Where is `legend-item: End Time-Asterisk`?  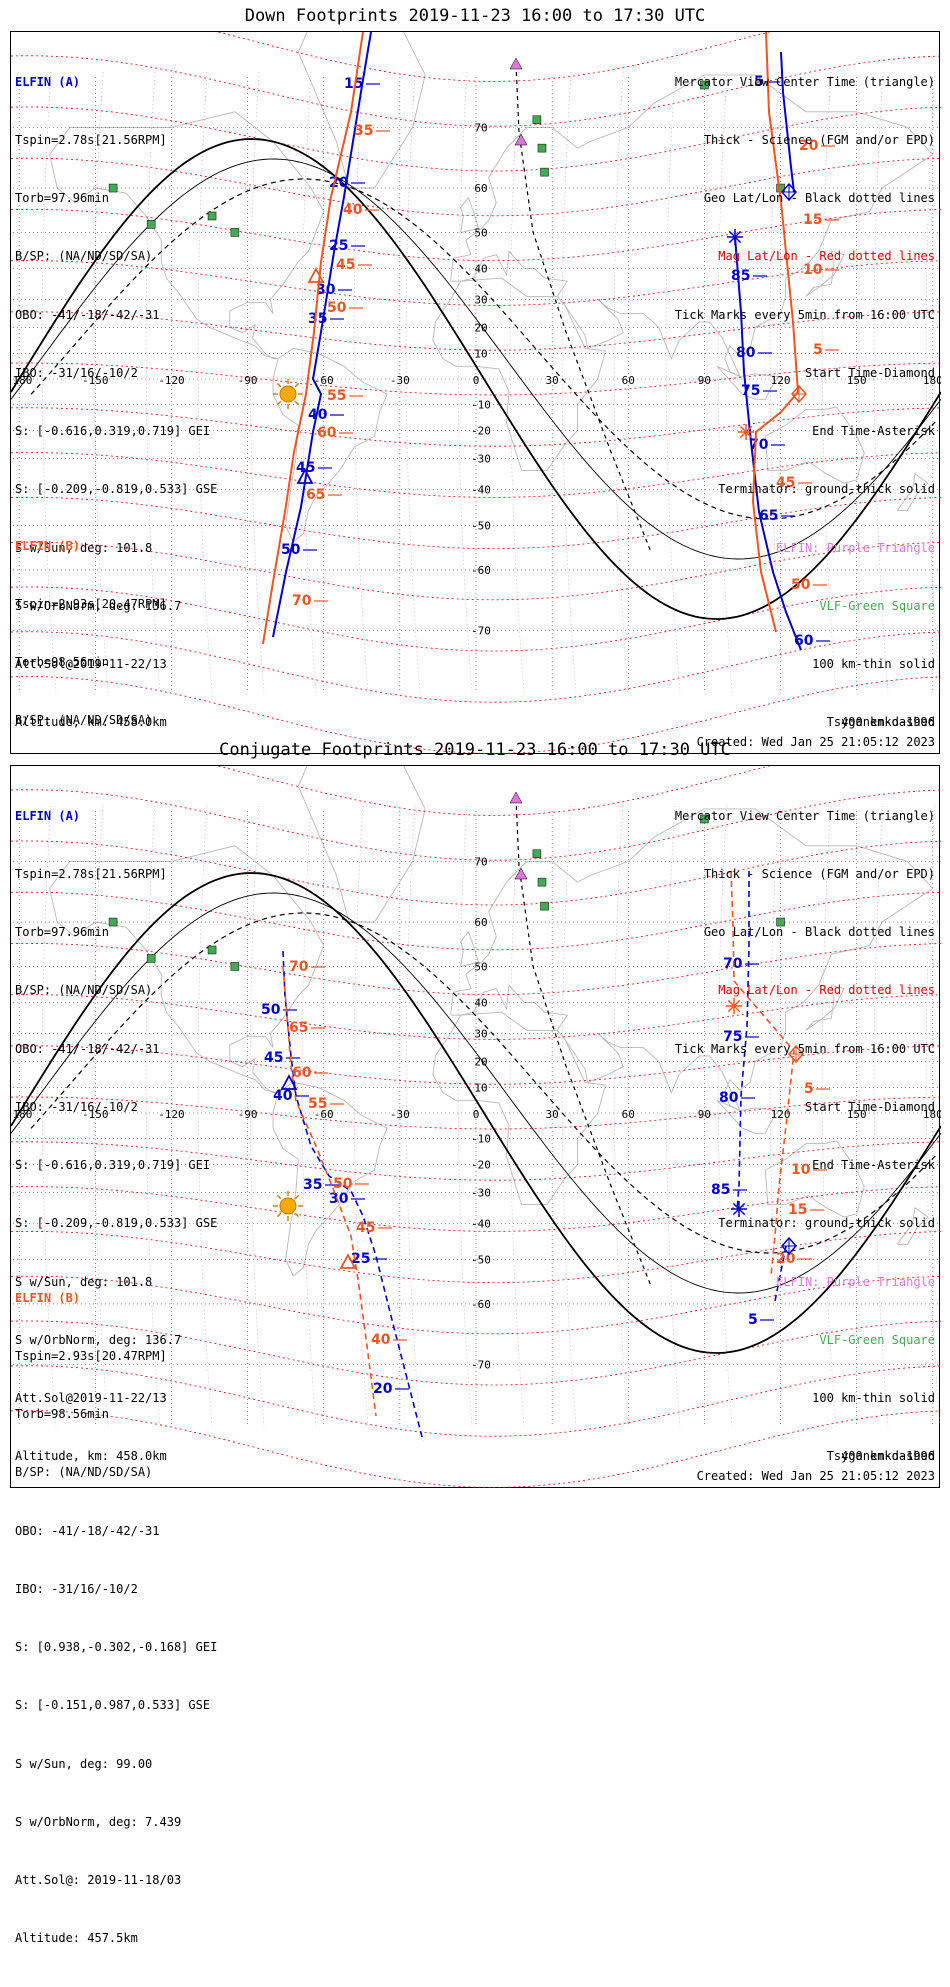
legend-item: End Time-Asterisk is located at coordinates (873, 431).